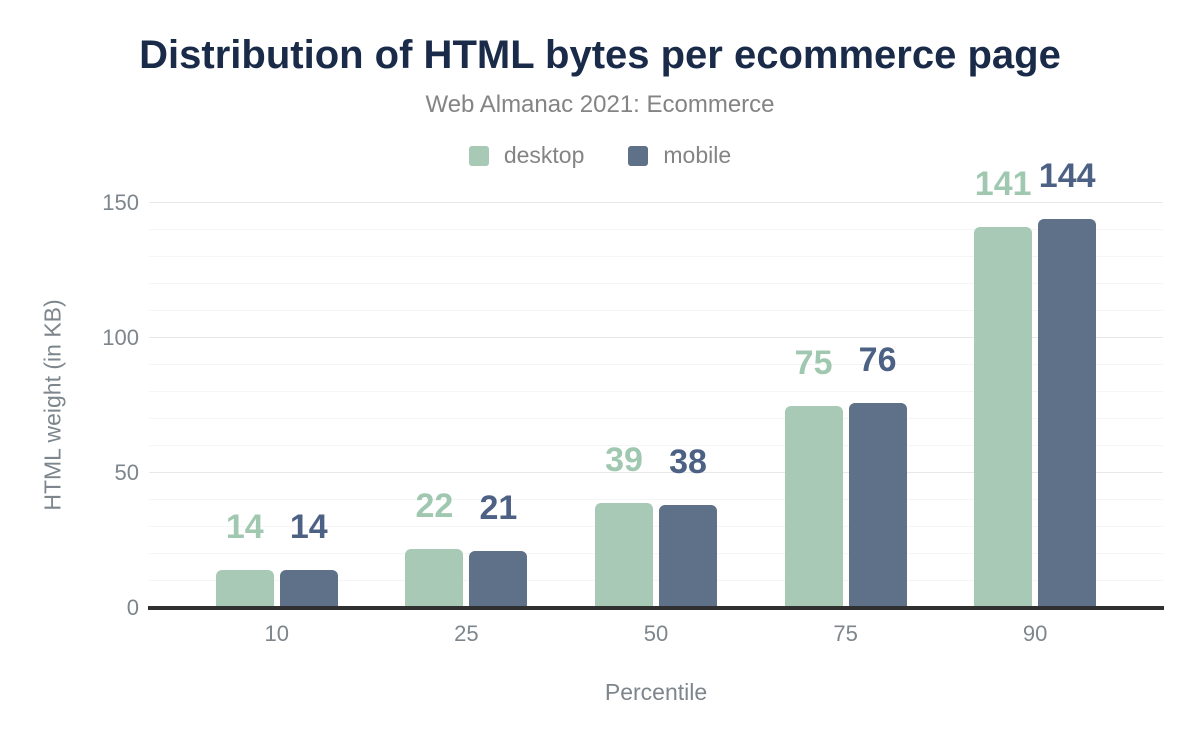 The height and width of the screenshot is (742, 1200). Describe the element at coordinates (467, 405) in the screenshot. I see `bar-group: 22 21` at that location.